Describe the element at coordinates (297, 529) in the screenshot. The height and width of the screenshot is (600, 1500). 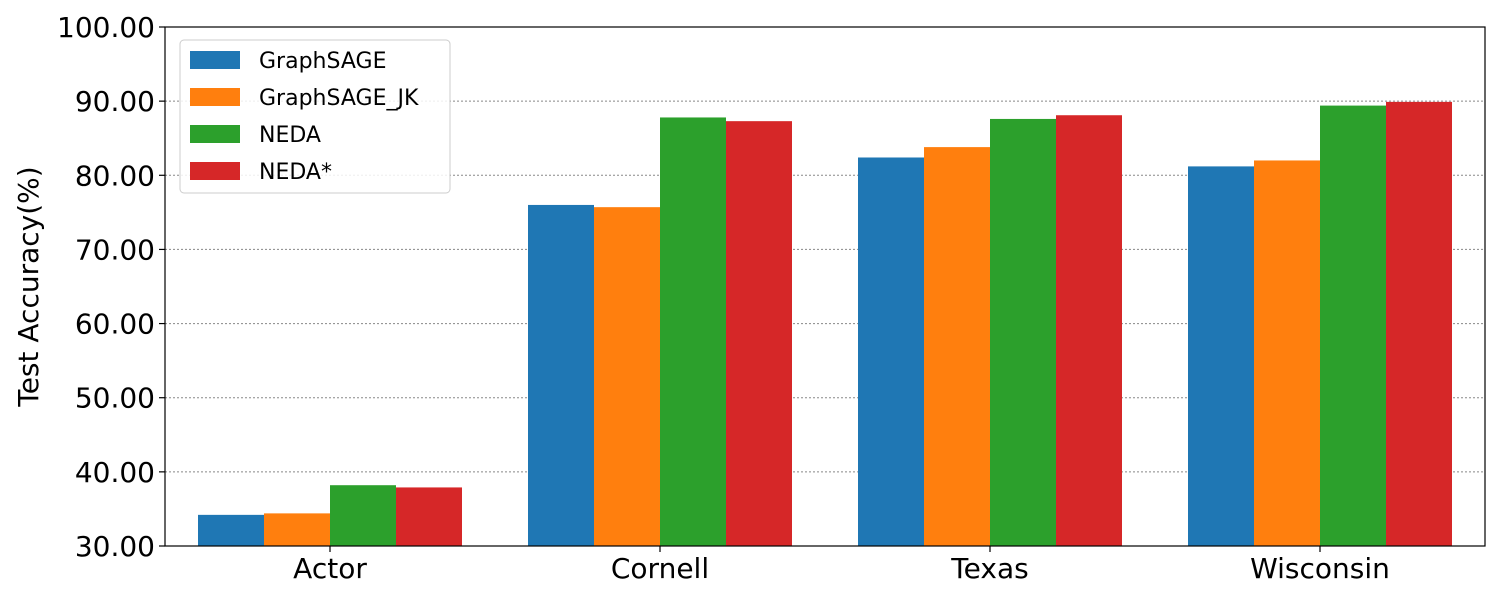
I see `bar-graphsage-jk-actor` at that location.